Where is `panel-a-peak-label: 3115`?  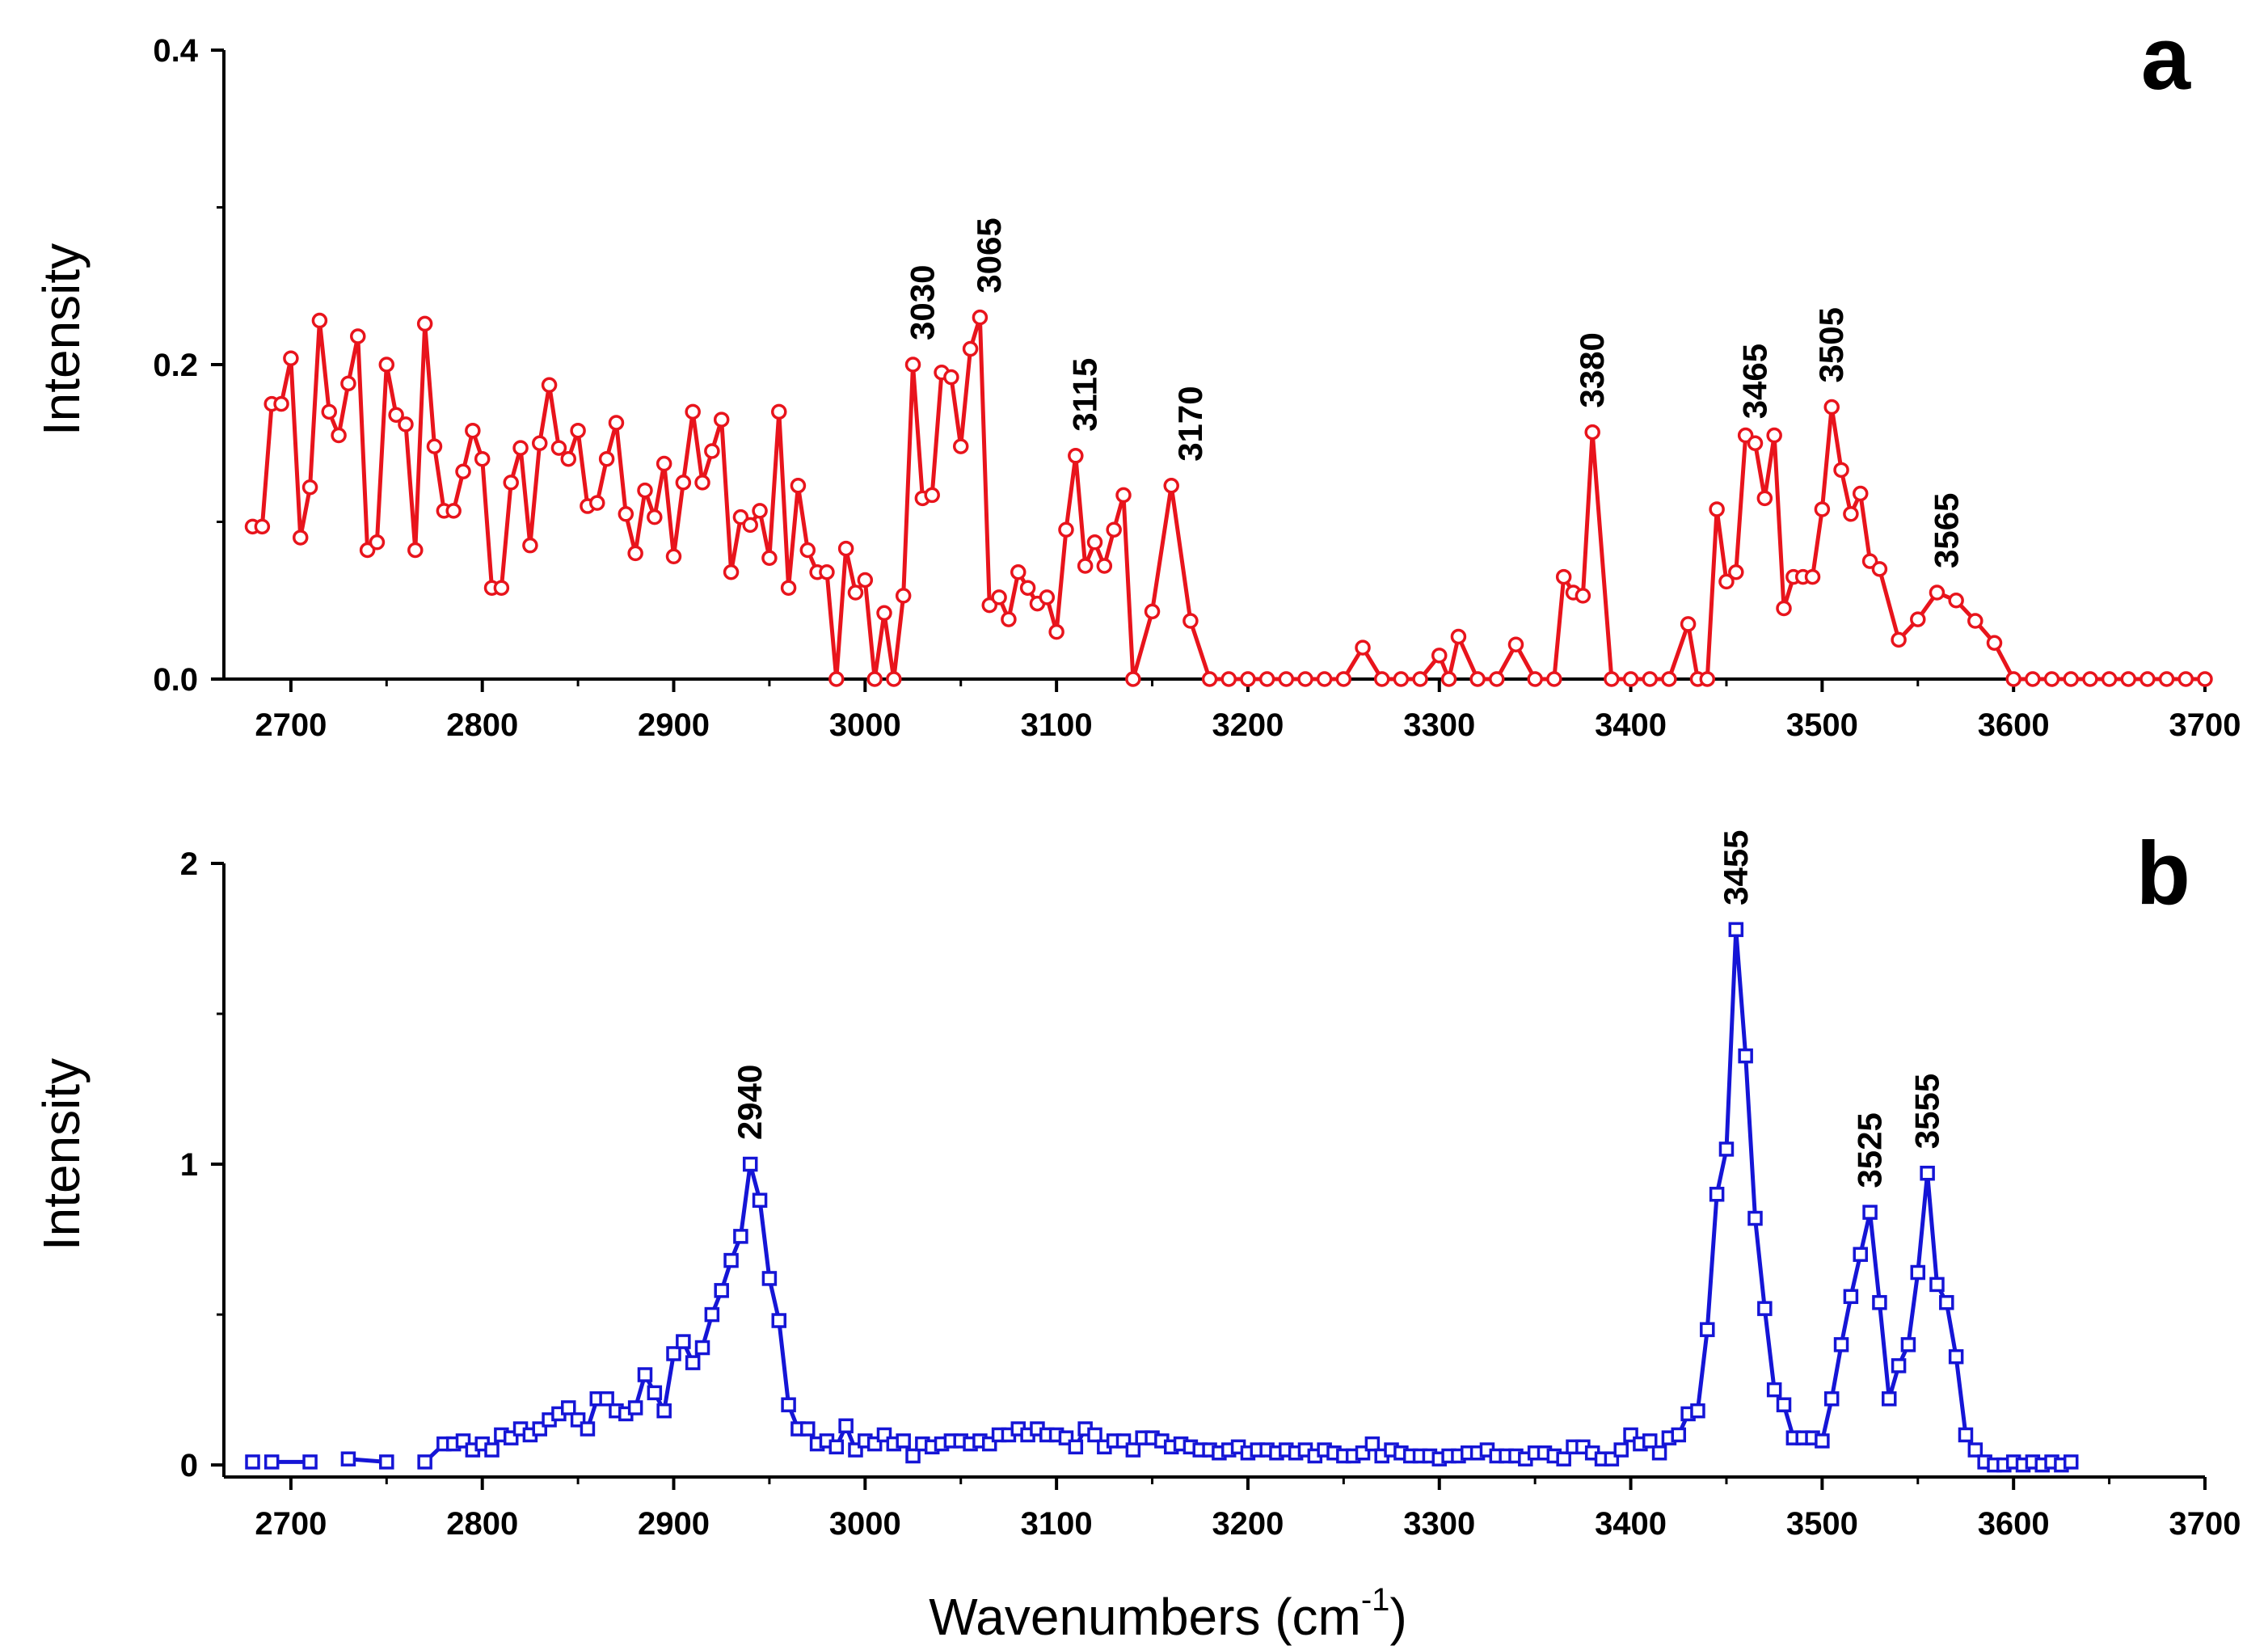
panel-a-peak-label: 3115 is located at coordinates (1085, 395).